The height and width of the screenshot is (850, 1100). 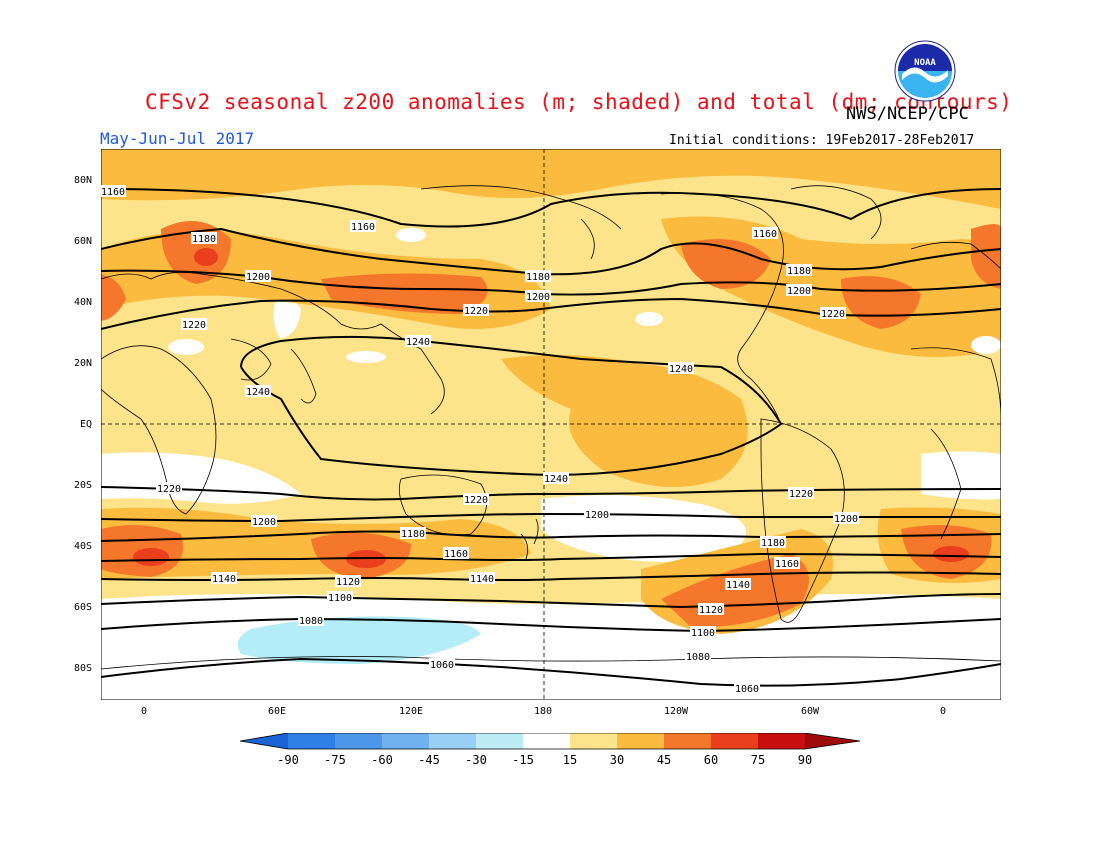 I want to click on svg-text: 1060, so click(x=442, y=665).